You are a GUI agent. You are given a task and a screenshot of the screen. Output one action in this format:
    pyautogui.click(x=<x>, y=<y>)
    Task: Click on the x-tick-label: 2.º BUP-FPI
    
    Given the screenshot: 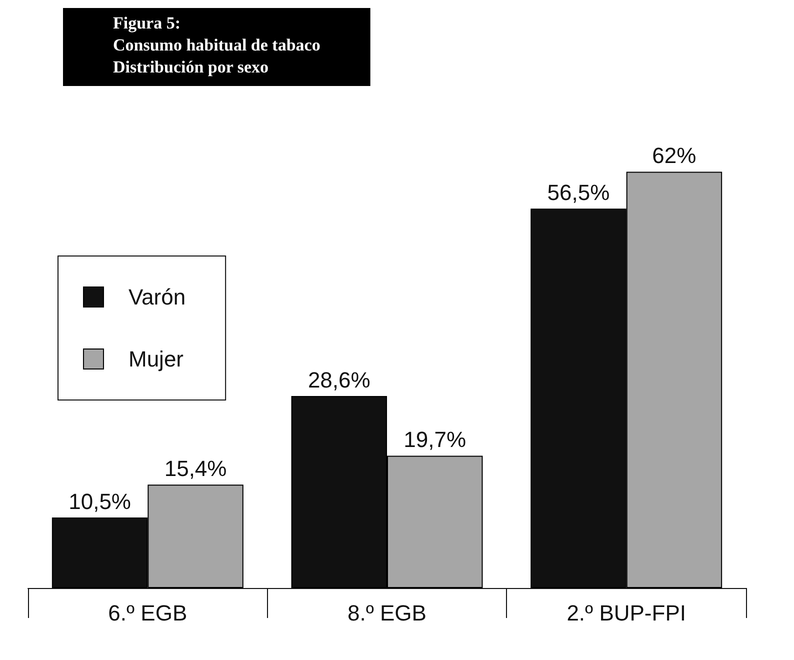 What is the action you would take?
    pyautogui.click(x=626, y=613)
    